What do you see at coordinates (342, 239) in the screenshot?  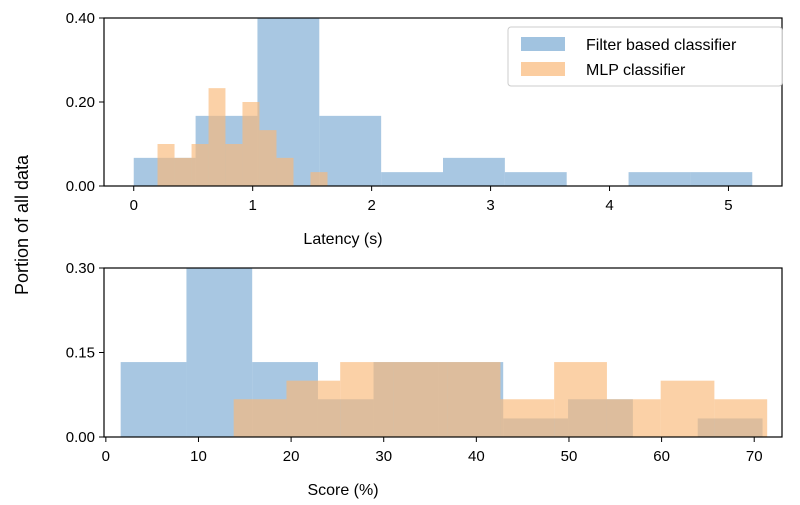 I see `x-axis-label: Latency (s)` at bounding box center [342, 239].